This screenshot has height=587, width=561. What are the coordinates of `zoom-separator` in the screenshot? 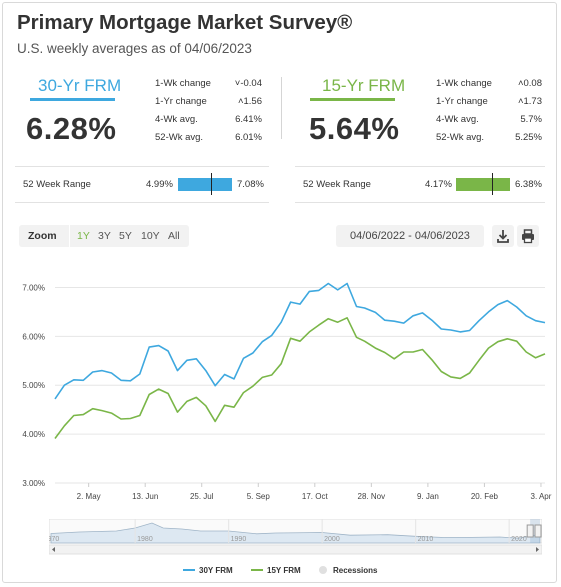 It's located at (69, 236).